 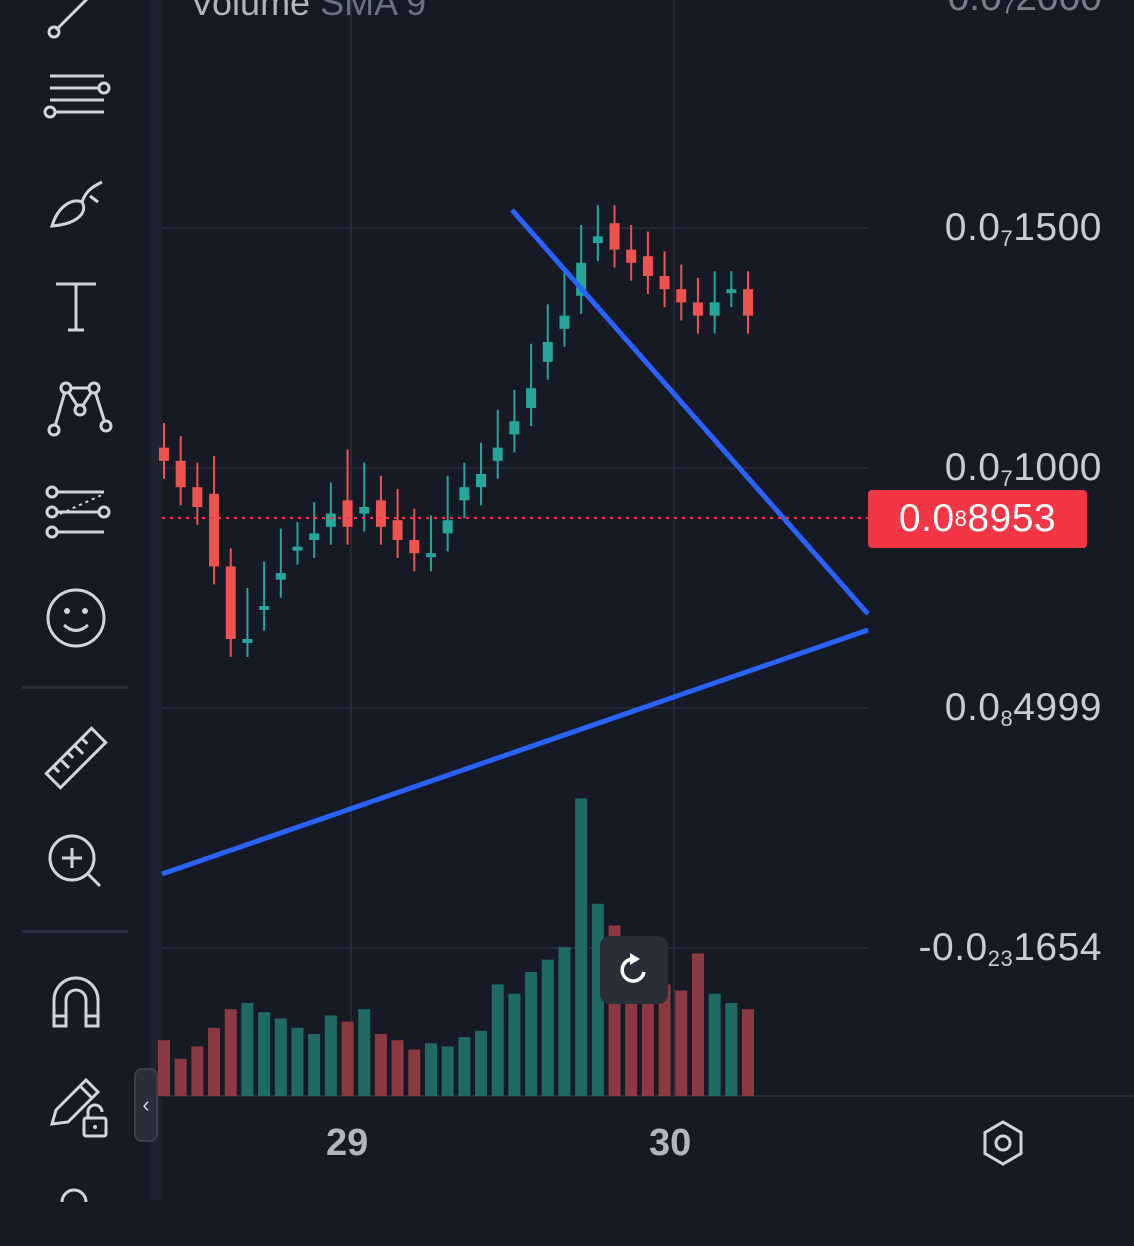 What do you see at coordinates (347, 1143) in the screenshot?
I see `time-axis-label: 29` at bounding box center [347, 1143].